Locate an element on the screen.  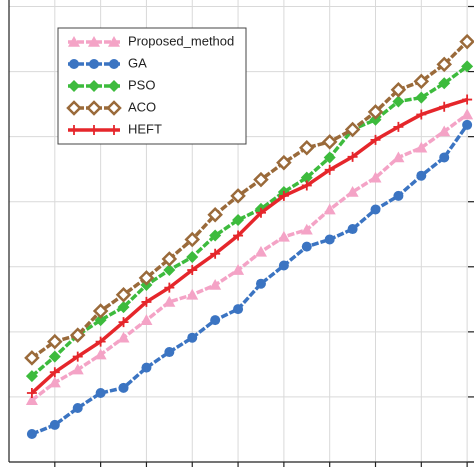
legend-label: PSO is located at coordinates (141, 84).